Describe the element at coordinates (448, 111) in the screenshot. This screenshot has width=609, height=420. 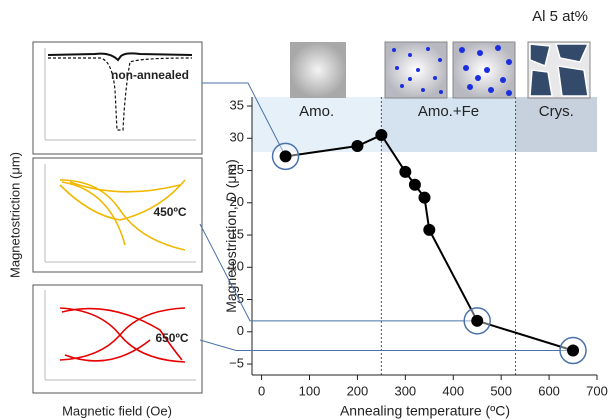
I see `region-label: Amo.+Fe` at that location.